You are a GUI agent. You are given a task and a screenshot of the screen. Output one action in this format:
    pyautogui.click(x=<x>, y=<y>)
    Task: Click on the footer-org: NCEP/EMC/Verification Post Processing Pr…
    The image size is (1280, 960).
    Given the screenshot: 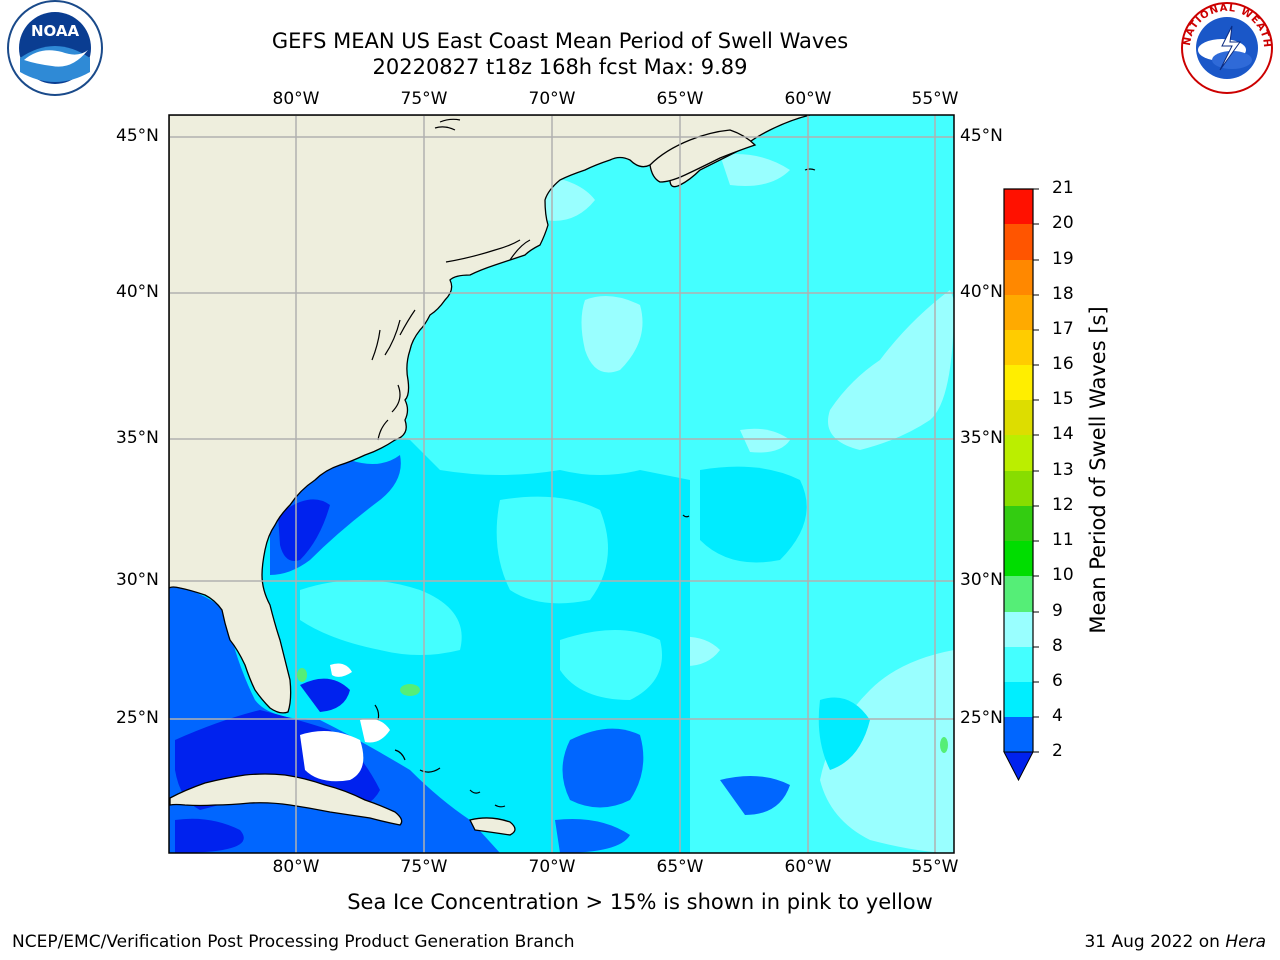 What is the action you would take?
    pyautogui.click(x=293, y=942)
    